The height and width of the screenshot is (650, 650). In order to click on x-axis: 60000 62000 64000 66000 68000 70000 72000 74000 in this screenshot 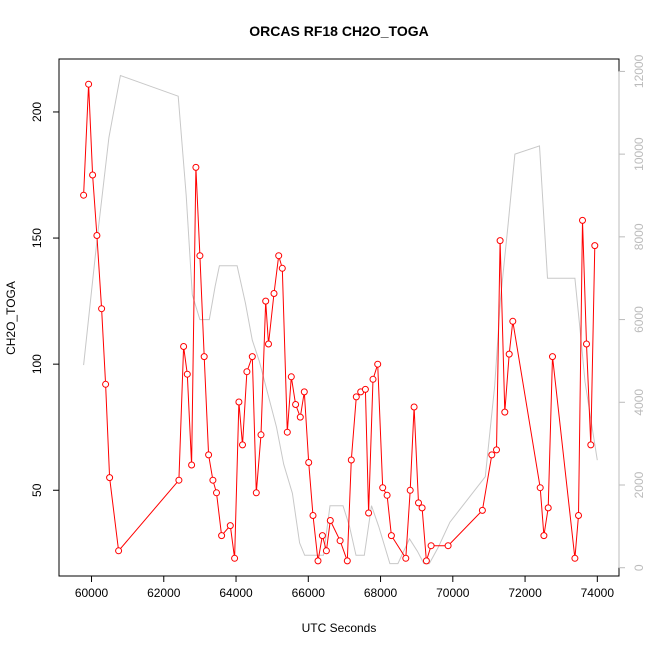, I will do `click(345, 587)`.